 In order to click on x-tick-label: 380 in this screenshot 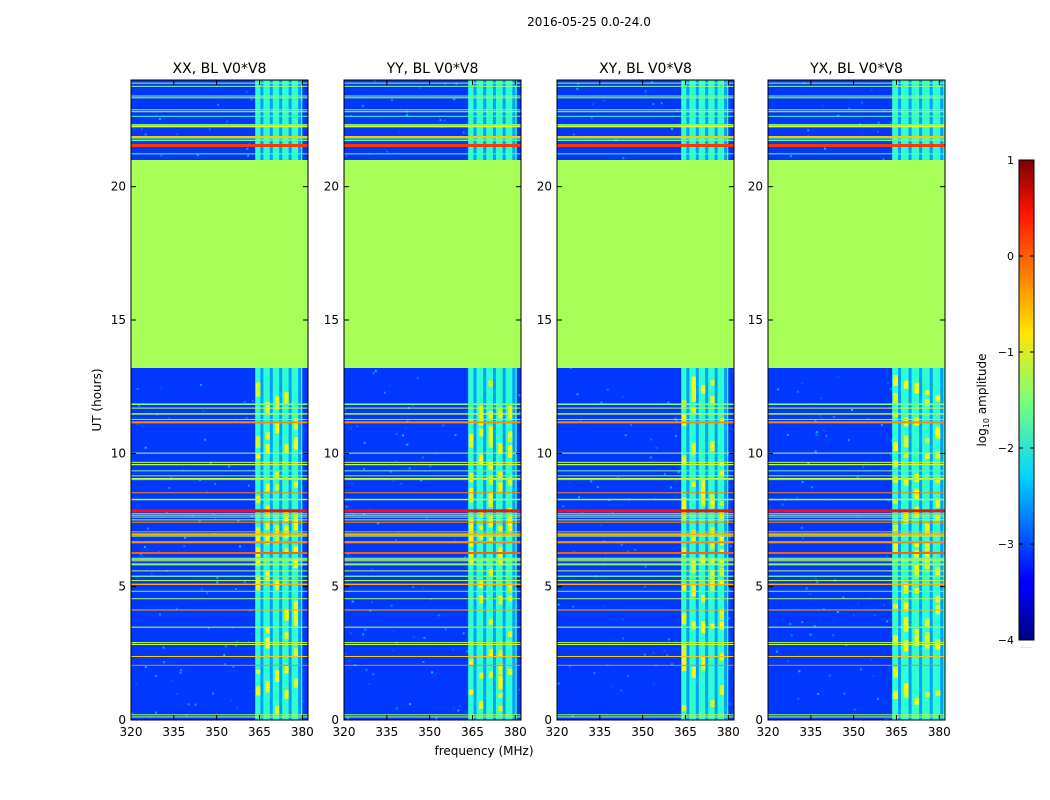, I will do `click(939, 732)`.